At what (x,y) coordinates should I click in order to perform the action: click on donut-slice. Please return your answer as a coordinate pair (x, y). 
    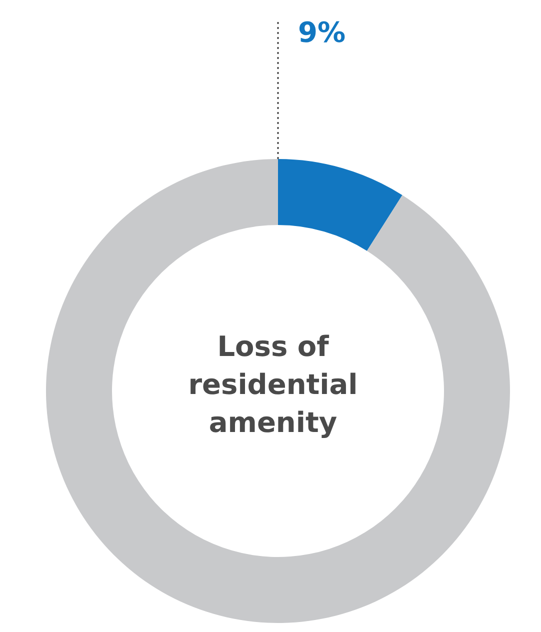
    Looking at the image, I should click on (340, 205).